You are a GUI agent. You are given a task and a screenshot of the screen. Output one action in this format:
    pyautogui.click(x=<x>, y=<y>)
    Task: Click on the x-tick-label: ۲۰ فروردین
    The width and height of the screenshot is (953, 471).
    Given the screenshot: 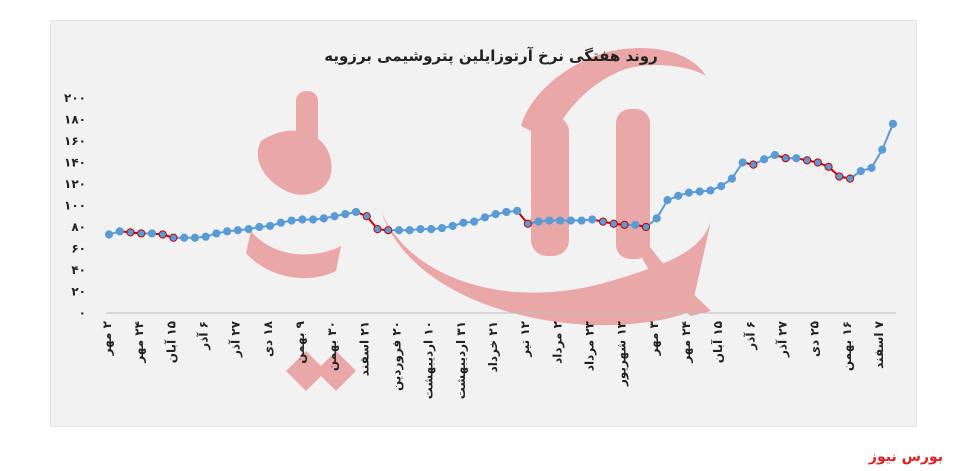 What is the action you would take?
    pyautogui.click(x=397, y=356)
    